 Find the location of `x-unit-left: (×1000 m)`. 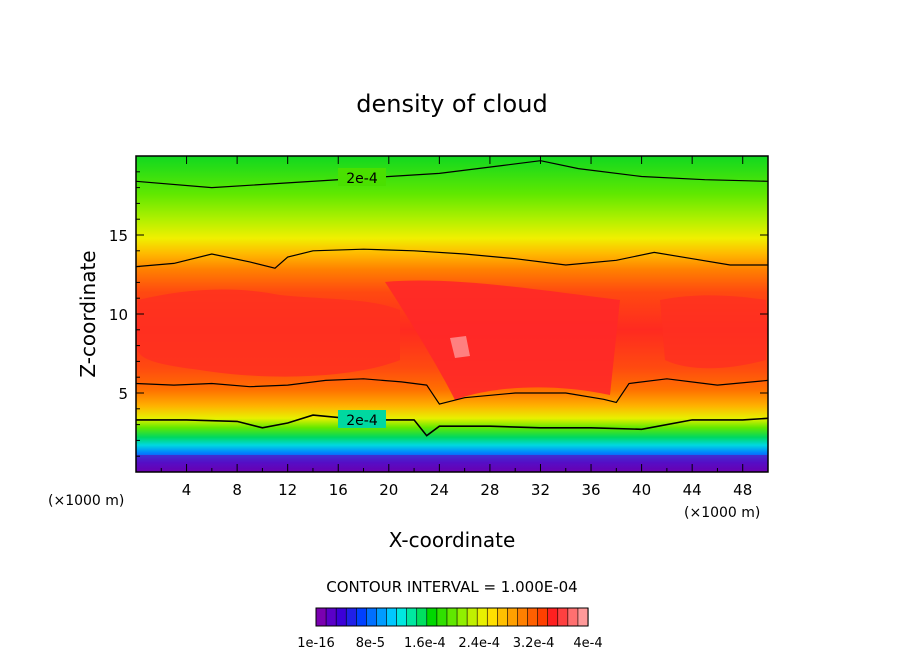

x-unit-left: (×1000 m) is located at coordinates (86, 501).